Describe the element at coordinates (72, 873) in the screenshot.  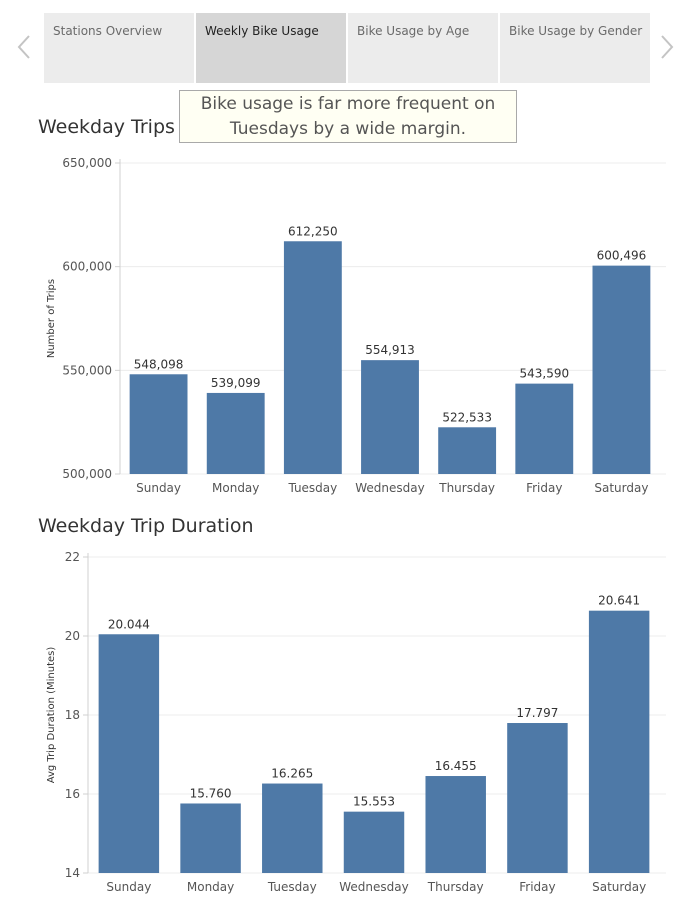
I see `y-tick-label: 14` at that location.